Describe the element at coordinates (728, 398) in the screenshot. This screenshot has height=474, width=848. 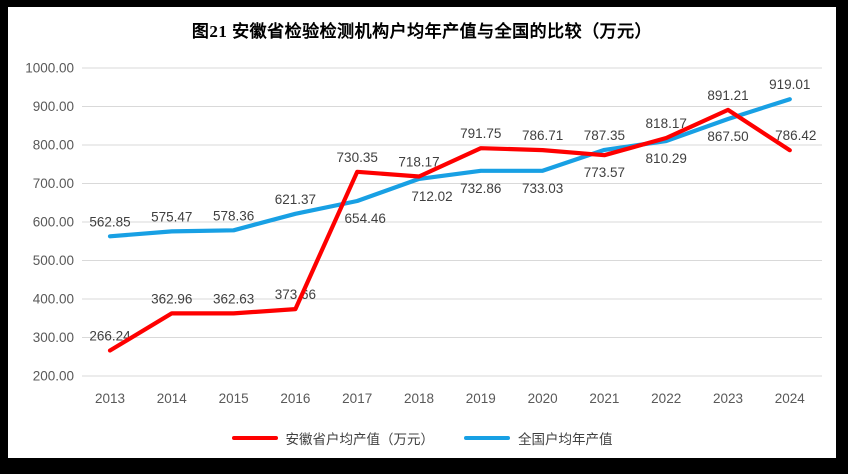
I see `svg-text: 2023` at that location.